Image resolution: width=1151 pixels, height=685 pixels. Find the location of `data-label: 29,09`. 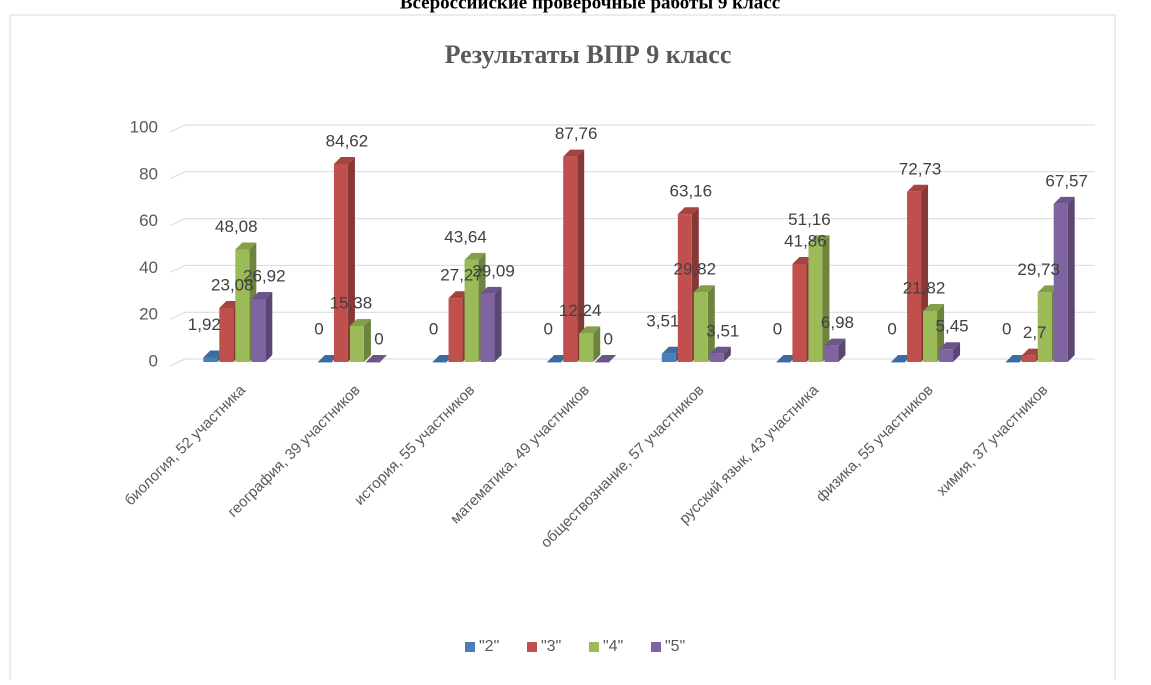

data-label: 29,09 is located at coordinates (493, 270).